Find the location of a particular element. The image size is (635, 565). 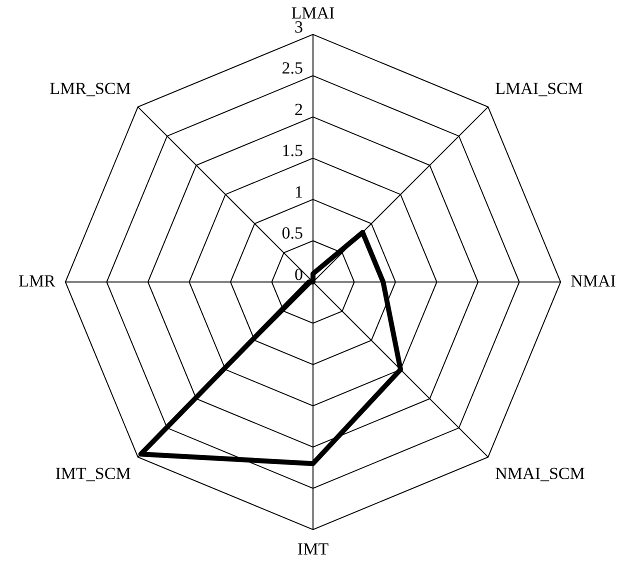

y-tick-label: 0 is located at coordinates (298, 274).